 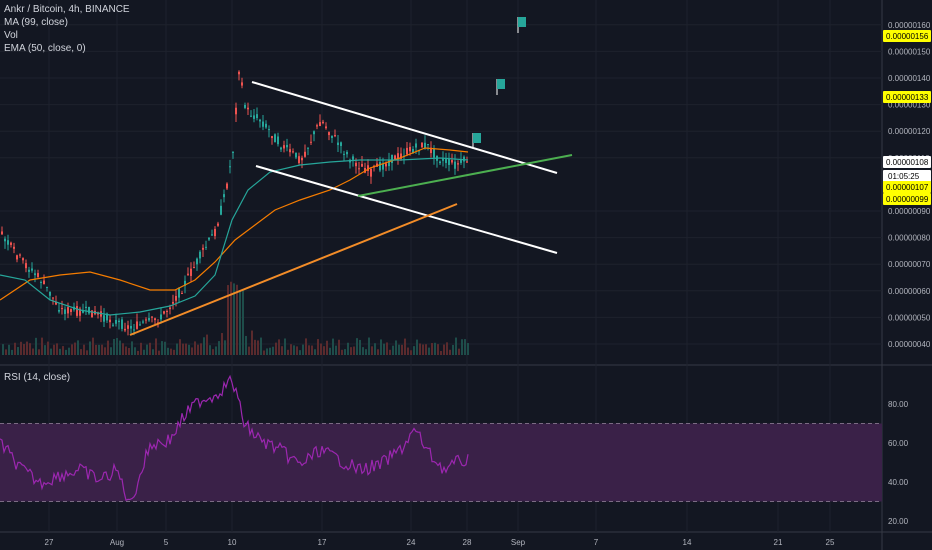 I want to click on price-tick-label: 0.00000130, so click(x=909, y=105).